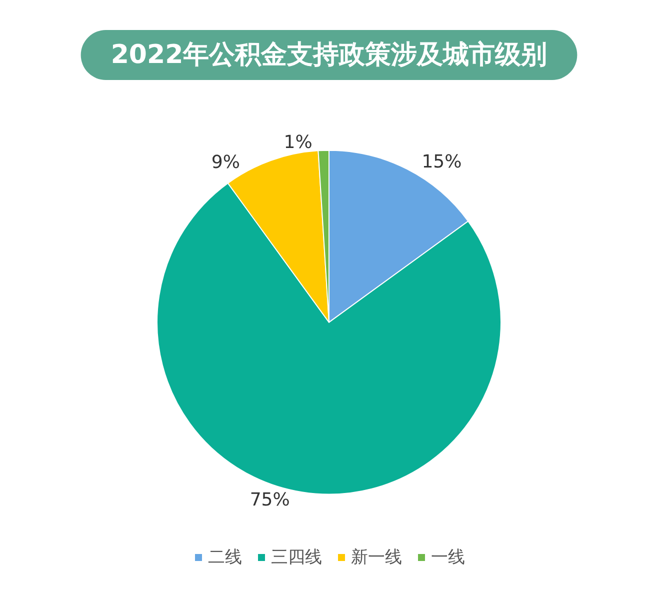 This screenshot has width=658, height=609. I want to click on chart-title: 2022年公积金支持政策涉及城市级别, so click(329, 55).